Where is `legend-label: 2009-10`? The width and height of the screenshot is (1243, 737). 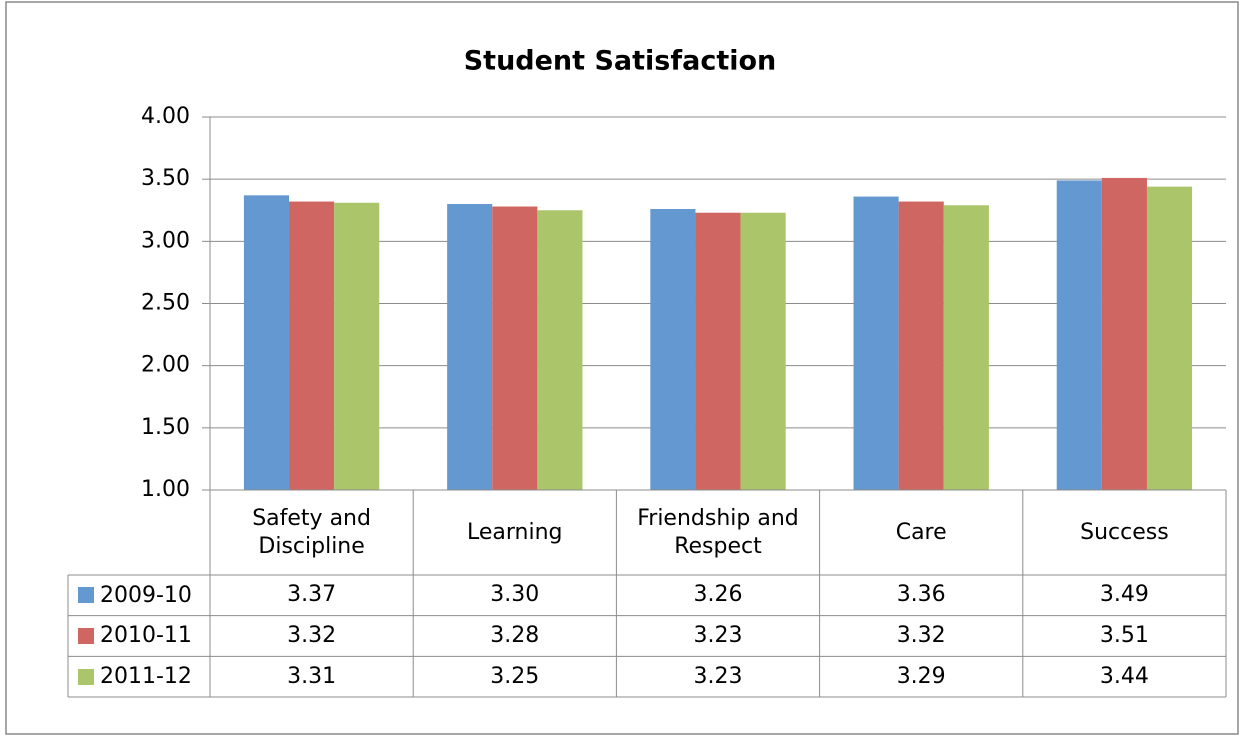 legend-label: 2009-10 is located at coordinates (146, 595).